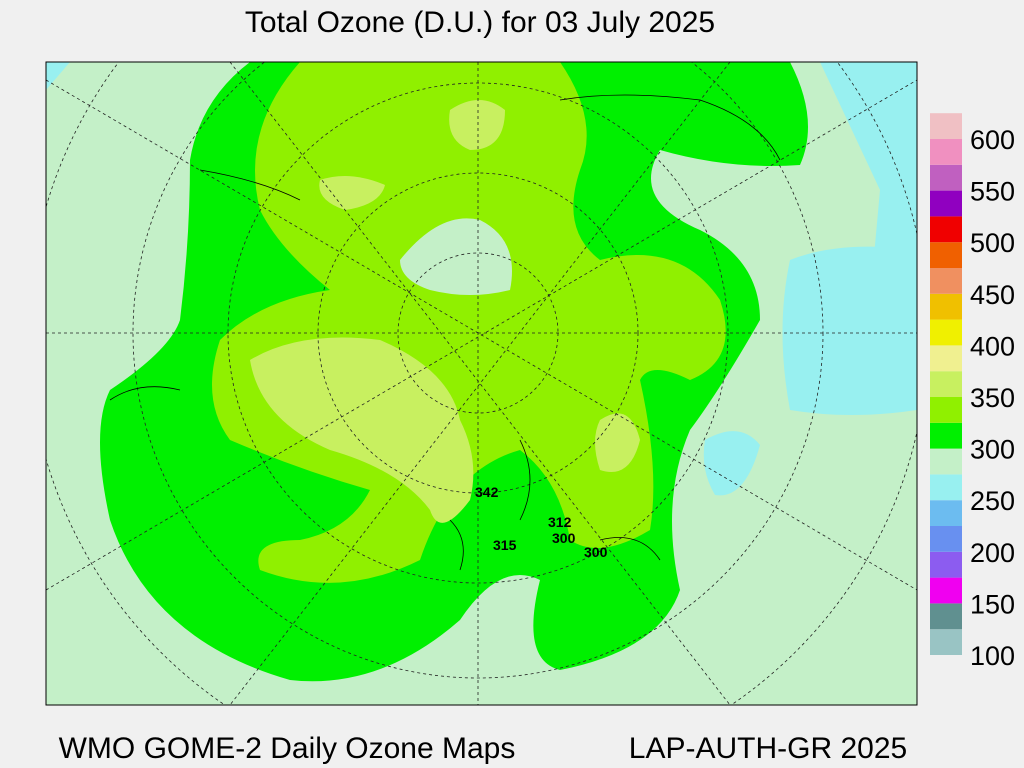 This screenshot has width=1024, height=768. I want to click on footer-left: WMO GOME-2 Daily Ozone Maps, so click(287, 748).